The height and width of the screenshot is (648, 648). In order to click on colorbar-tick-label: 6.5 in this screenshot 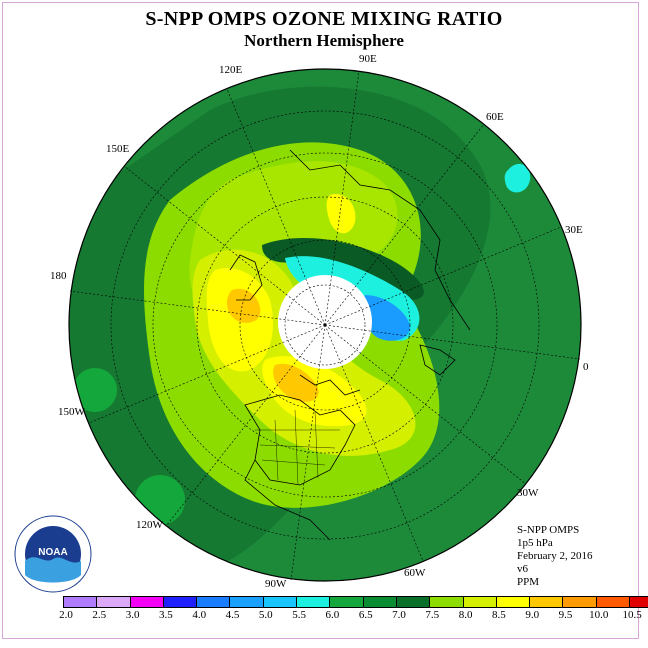, I will do `click(365, 615)`.